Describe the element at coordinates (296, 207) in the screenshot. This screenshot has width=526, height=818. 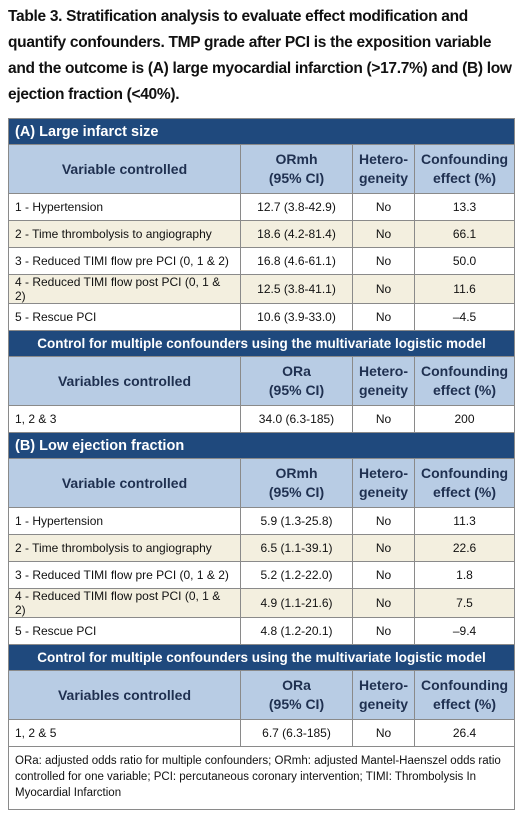
I see `table-cell: 12.7 (3.8-42.9)` at that location.